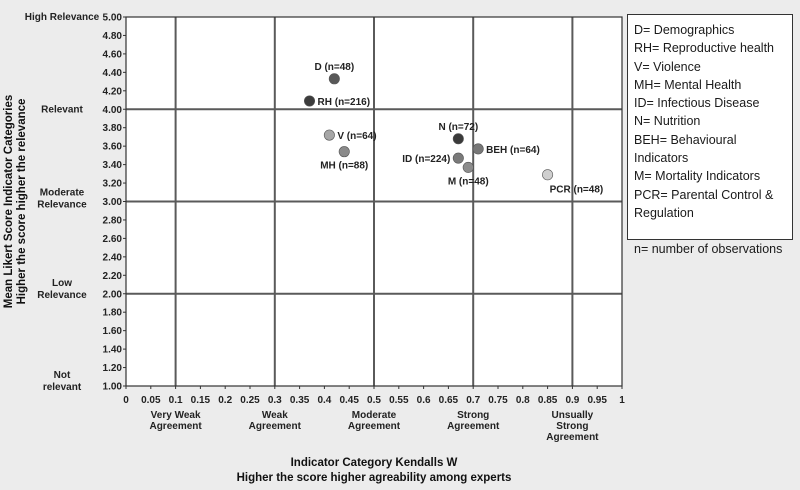 The image size is (800, 490). What do you see at coordinates (374, 400) in the screenshot?
I see `x-tick-label: 0.5` at bounding box center [374, 400].